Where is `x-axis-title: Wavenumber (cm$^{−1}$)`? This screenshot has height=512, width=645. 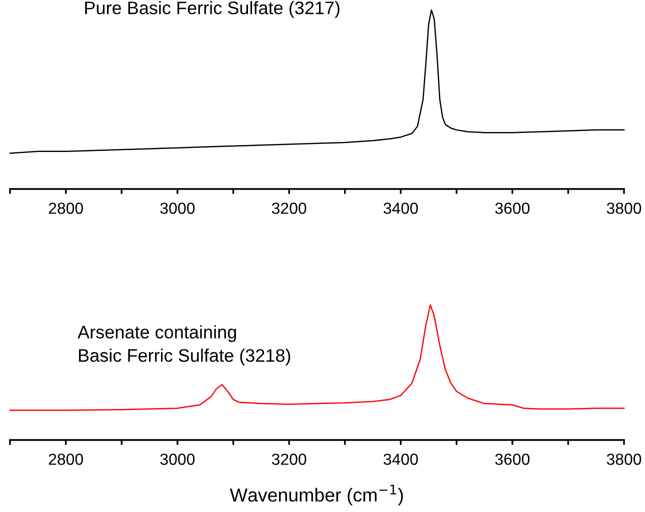
x-axis-title: Wavenumber (cm$^{−1}$) is located at coordinates (316, 495).